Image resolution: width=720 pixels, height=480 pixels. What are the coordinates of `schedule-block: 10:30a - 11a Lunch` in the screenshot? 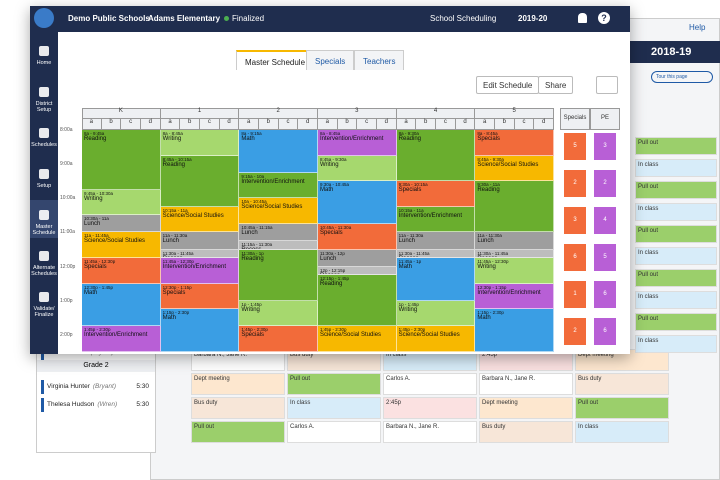 It's located at (121, 224).